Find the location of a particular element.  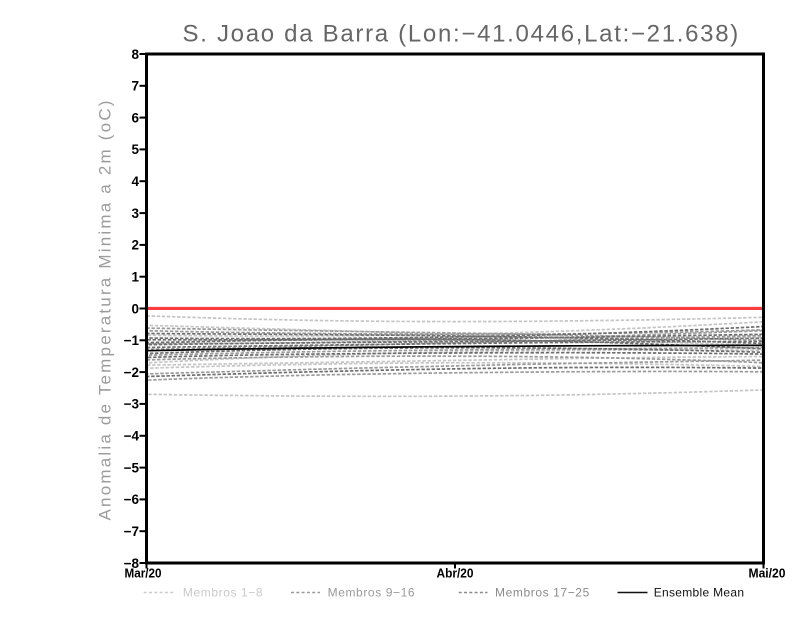

svg-text: −6 is located at coordinates (132, 499).